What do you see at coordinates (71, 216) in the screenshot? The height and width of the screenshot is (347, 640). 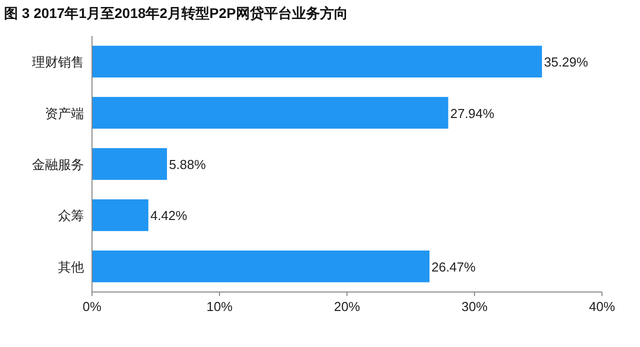 I see `category-label: 众筹` at bounding box center [71, 216].